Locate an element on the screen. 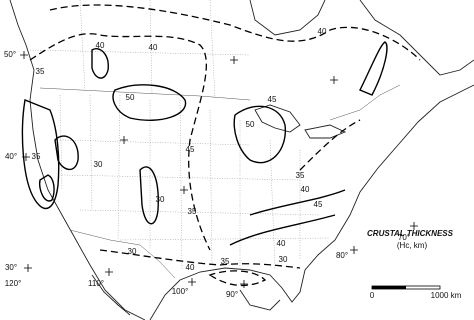 The image size is (474, 320). graticule-label: 30° is located at coordinates (11, 267).